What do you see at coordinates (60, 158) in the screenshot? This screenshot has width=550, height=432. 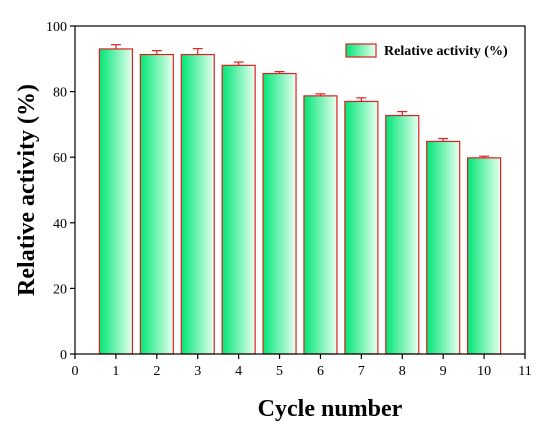 I see `y-tick-label: 60` at bounding box center [60, 158].